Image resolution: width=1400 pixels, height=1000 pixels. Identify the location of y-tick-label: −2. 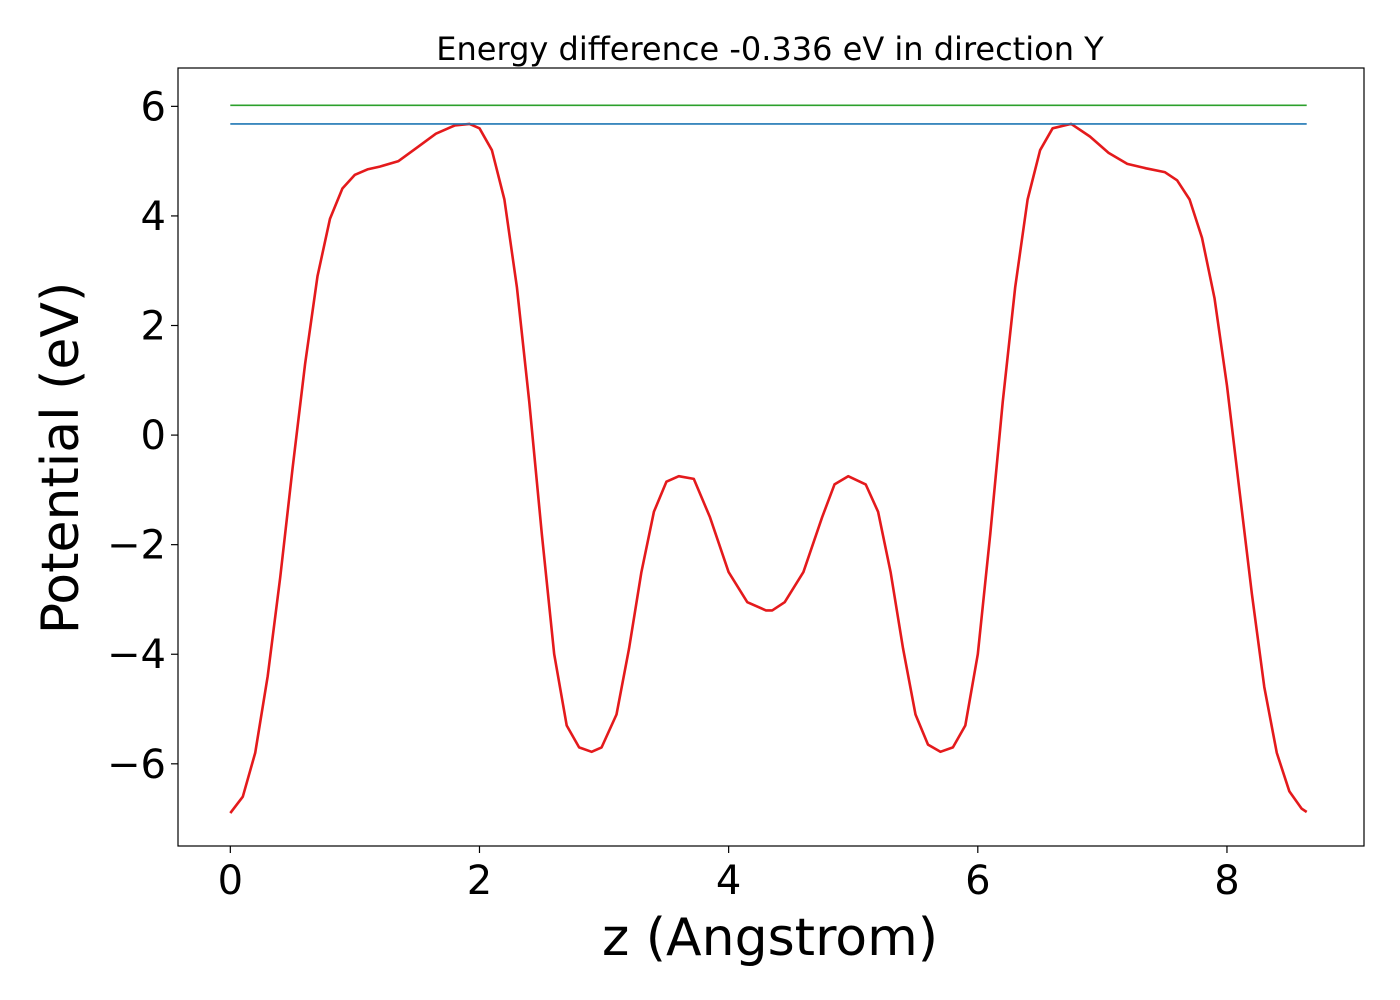
(136, 546).